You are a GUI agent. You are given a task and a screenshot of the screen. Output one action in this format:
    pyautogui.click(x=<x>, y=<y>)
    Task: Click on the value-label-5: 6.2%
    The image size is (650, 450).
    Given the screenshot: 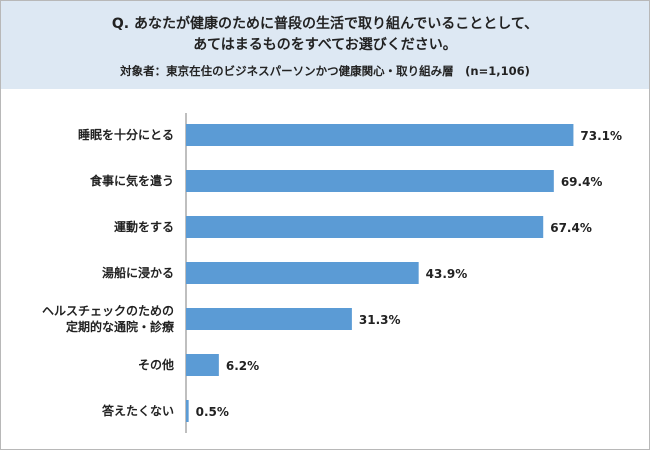 What is the action you would take?
    pyautogui.click(x=242, y=366)
    